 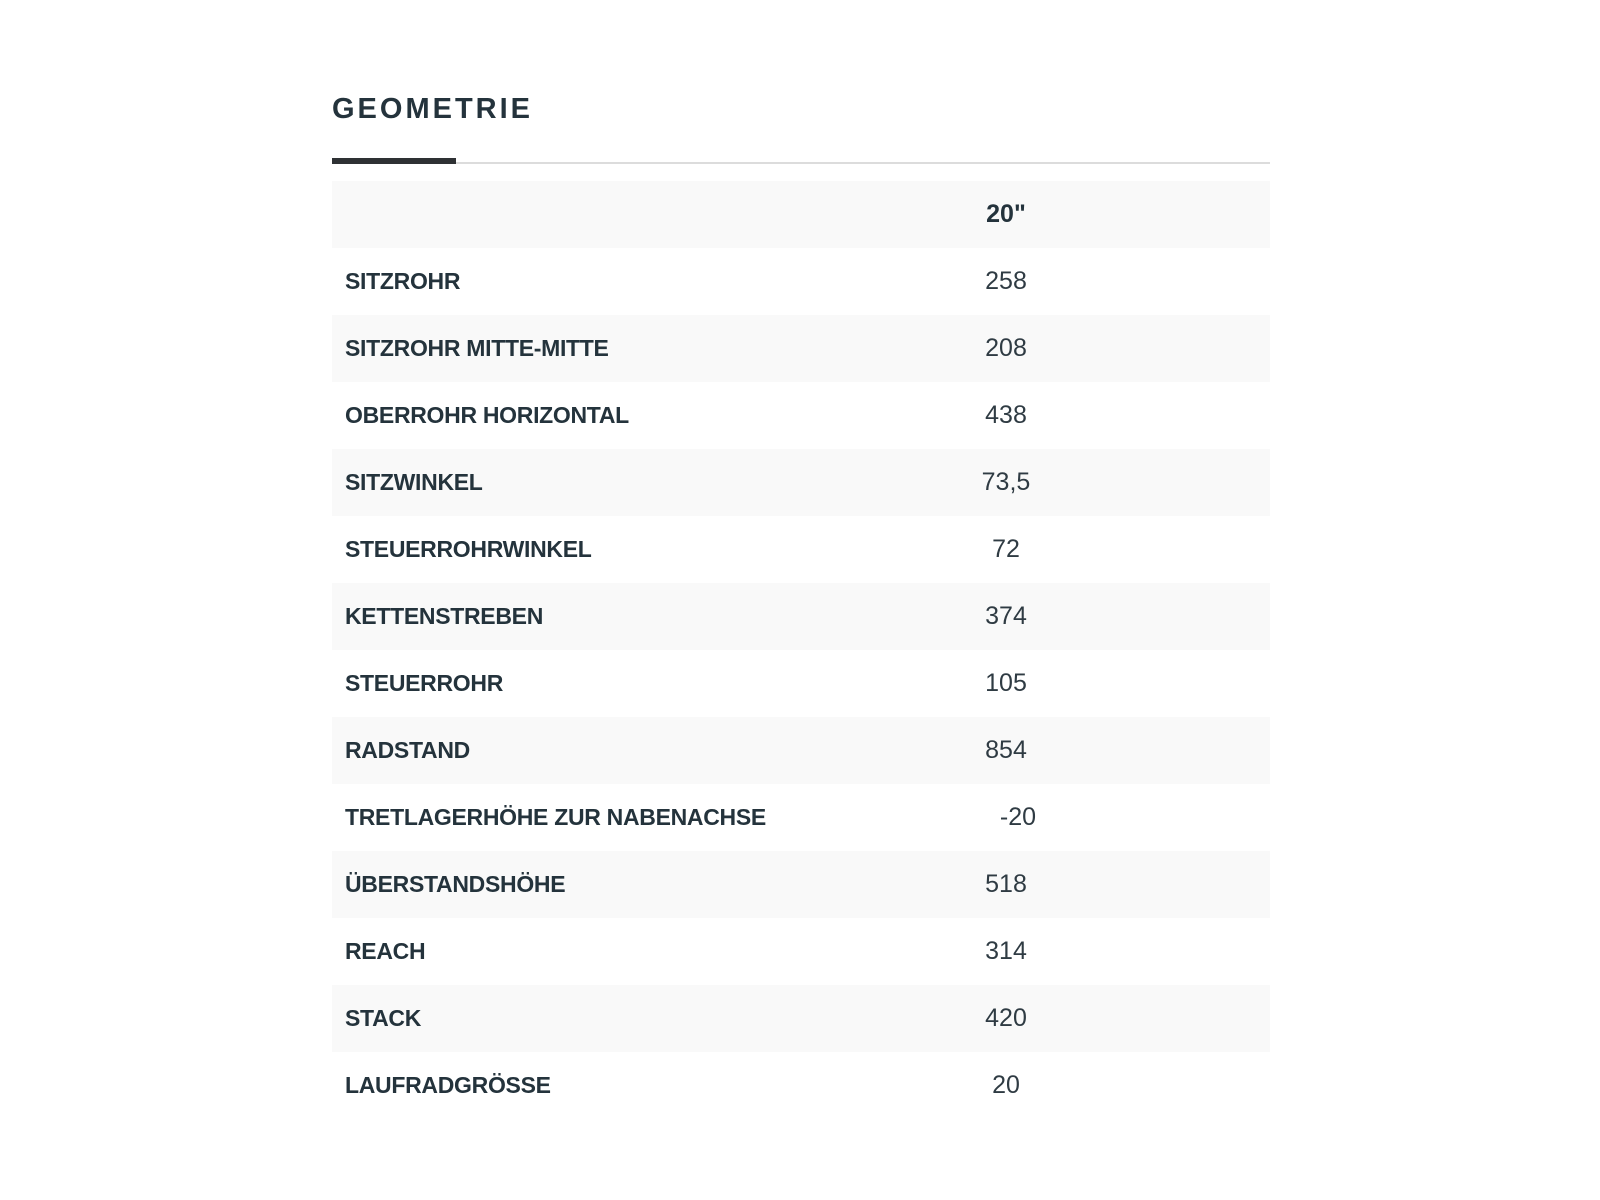 I want to click on table-row: SITZROHR MITTE-MITTE 208, so click(x=801, y=348).